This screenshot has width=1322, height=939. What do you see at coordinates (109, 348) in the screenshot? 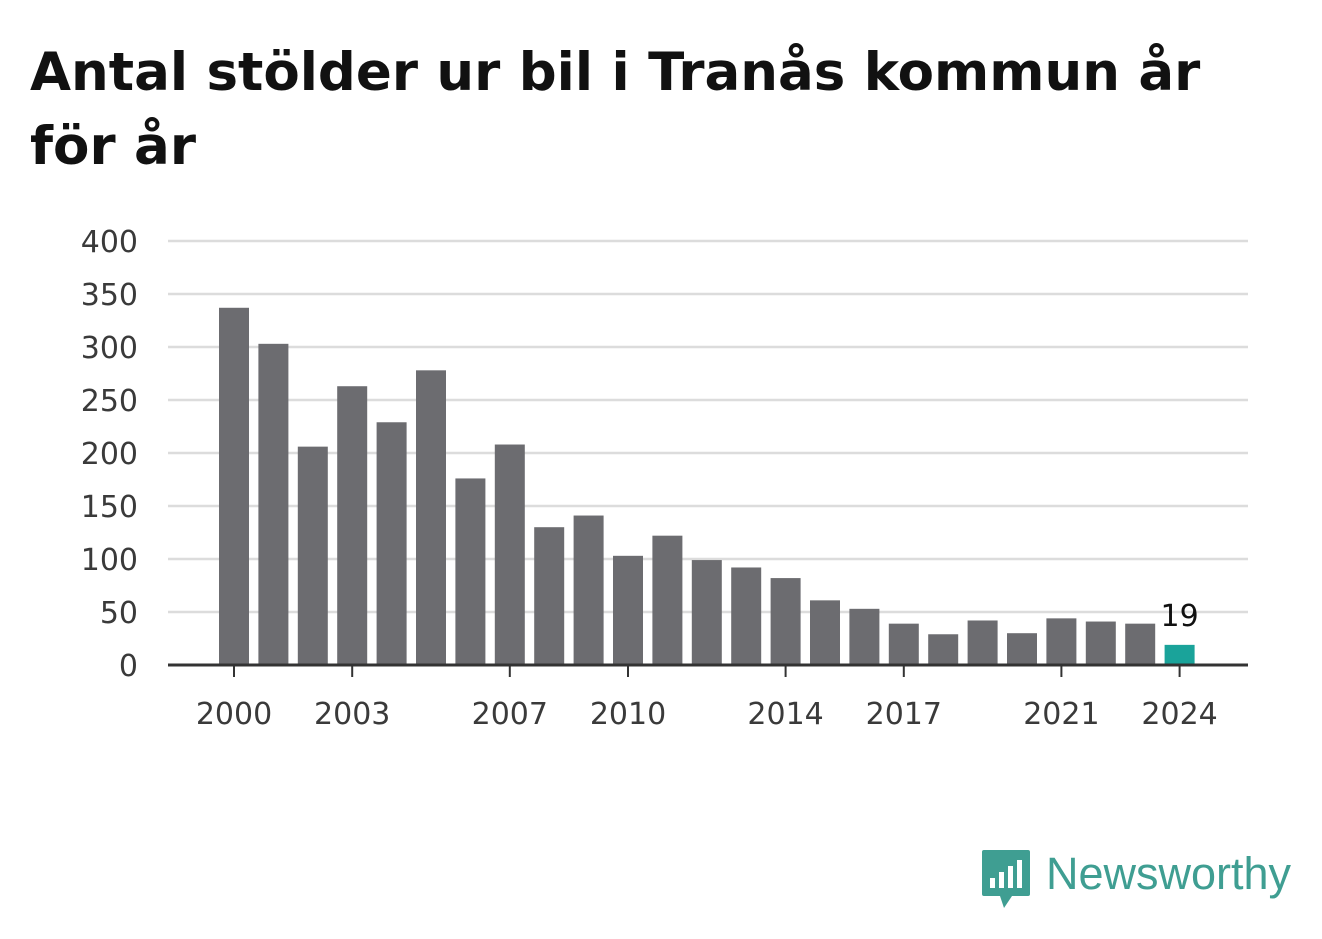
I see `y-tick-label: 300` at bounding box center [109, 348].